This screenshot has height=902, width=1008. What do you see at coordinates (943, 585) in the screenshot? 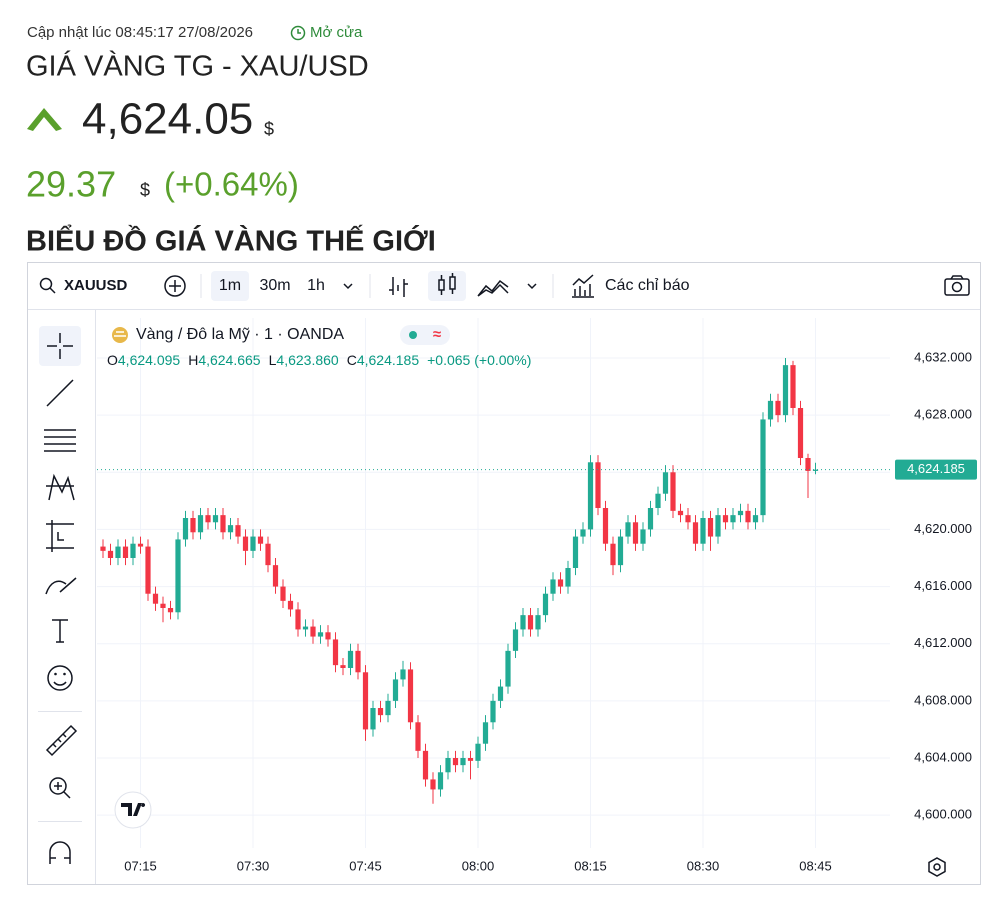
I see `y-tick-label: 4,616.000` at bounding box center [943, 585].